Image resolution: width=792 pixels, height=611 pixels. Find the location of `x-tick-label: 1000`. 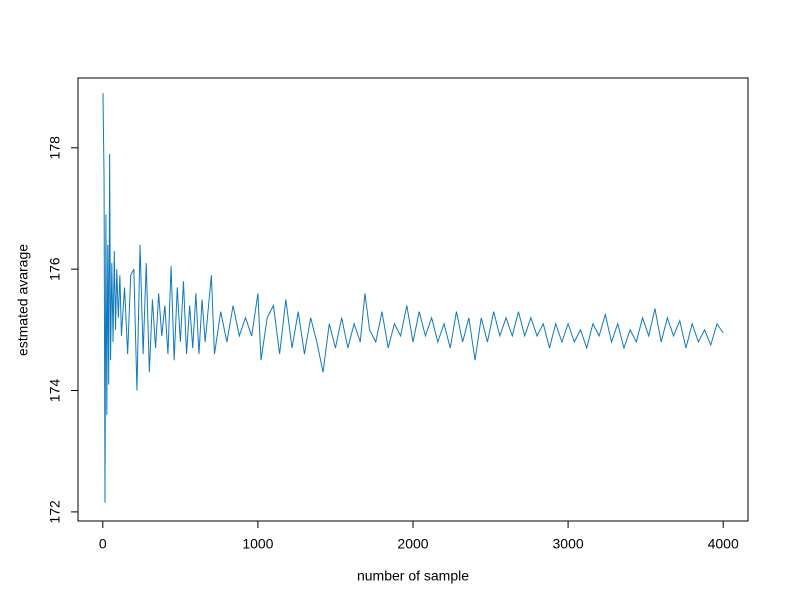

x-tick-label: 1000 is located at coordinates (257, 544).